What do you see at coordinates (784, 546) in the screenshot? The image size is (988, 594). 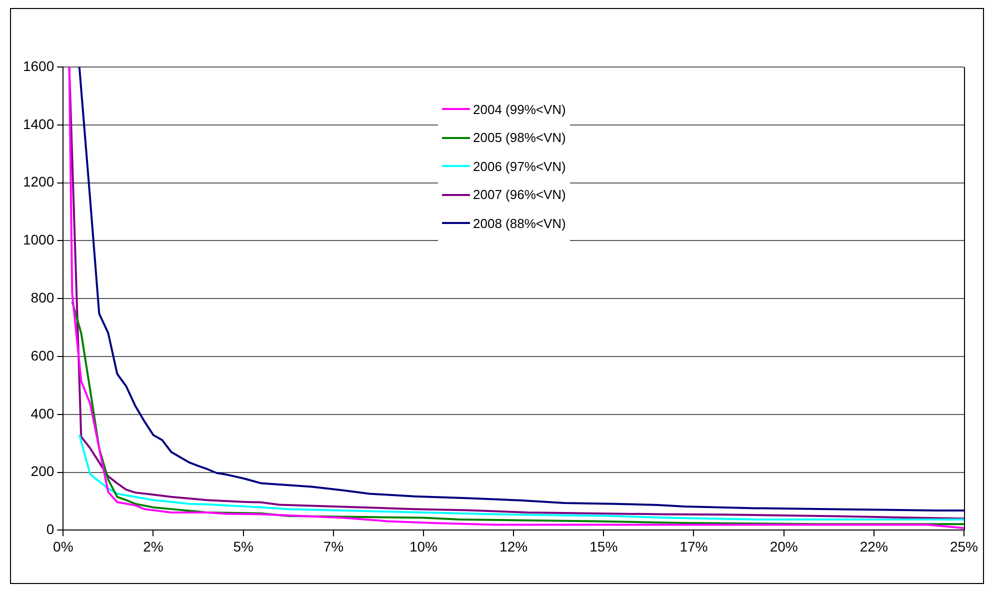 I see `x-tick-label: 20%` at bounding box center [784, 546].